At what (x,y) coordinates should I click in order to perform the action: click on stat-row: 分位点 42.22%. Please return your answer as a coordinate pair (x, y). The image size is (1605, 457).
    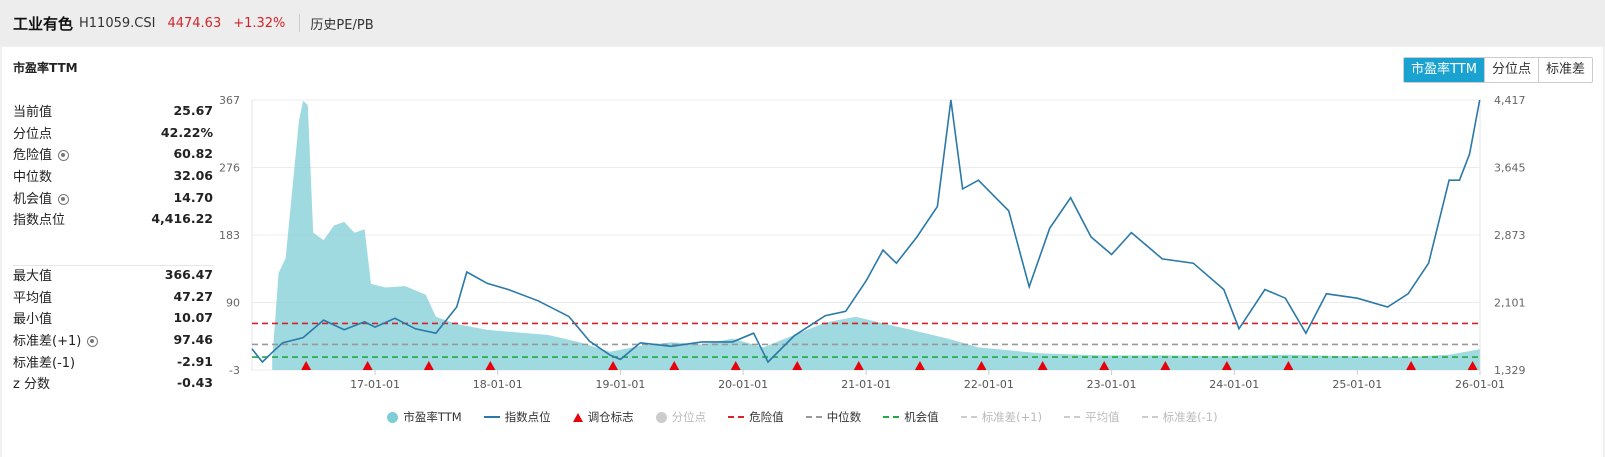
    Looking at the image, I should click on (113, 133).